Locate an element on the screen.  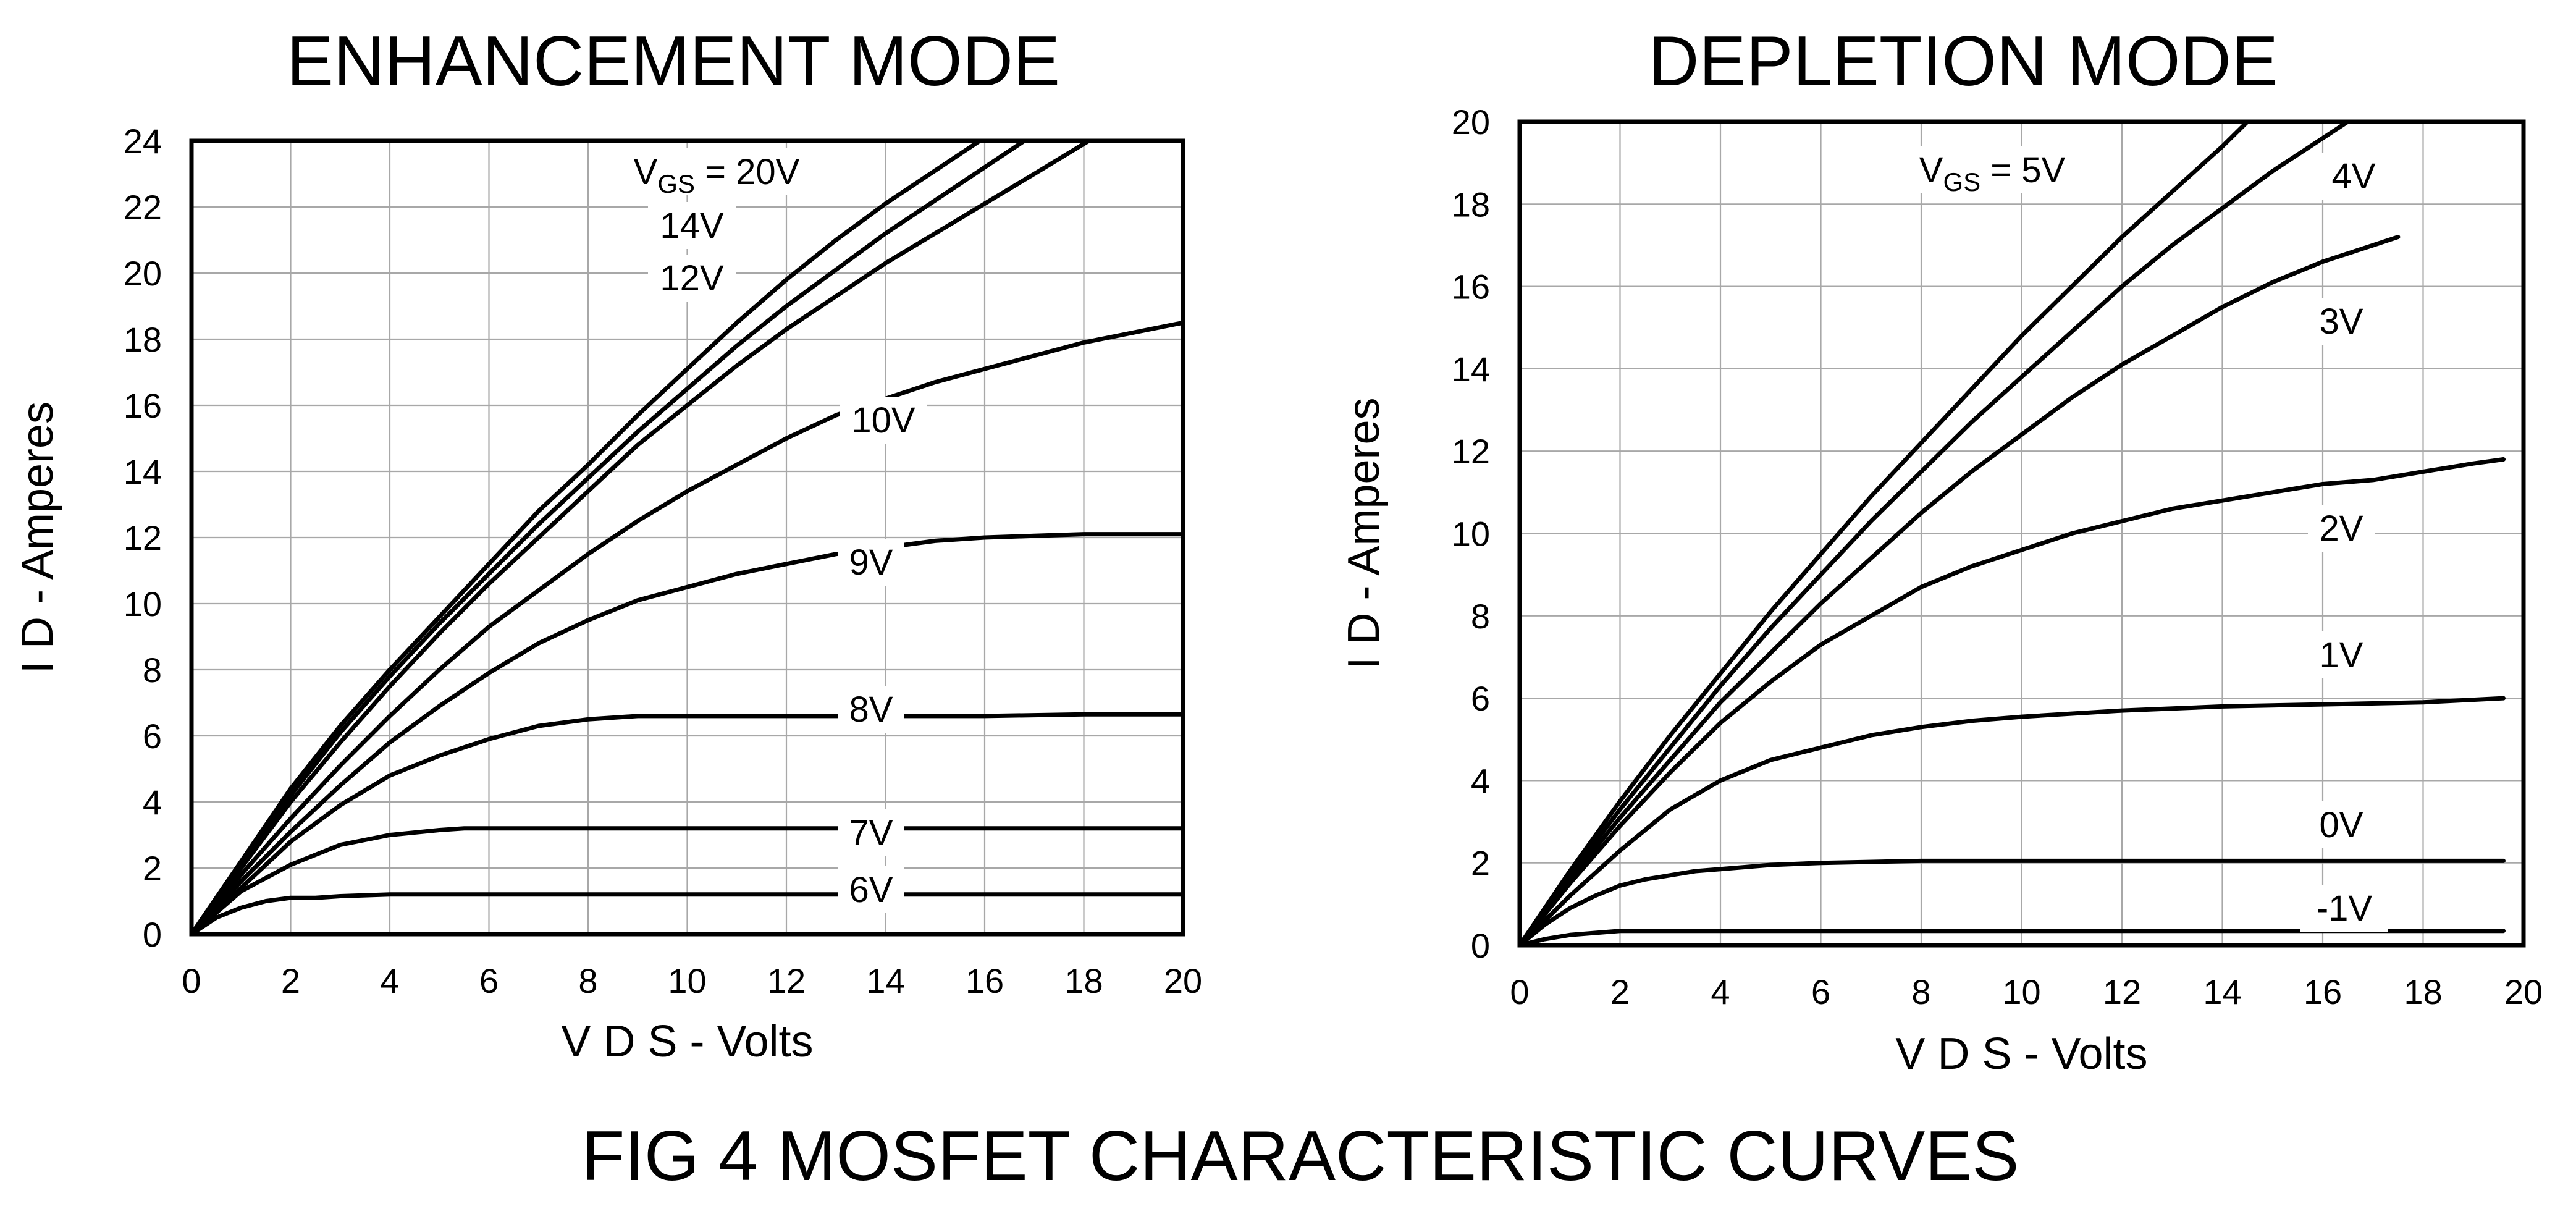
dep-curve-label-text: 3V is located at coordinates (2341, 322).